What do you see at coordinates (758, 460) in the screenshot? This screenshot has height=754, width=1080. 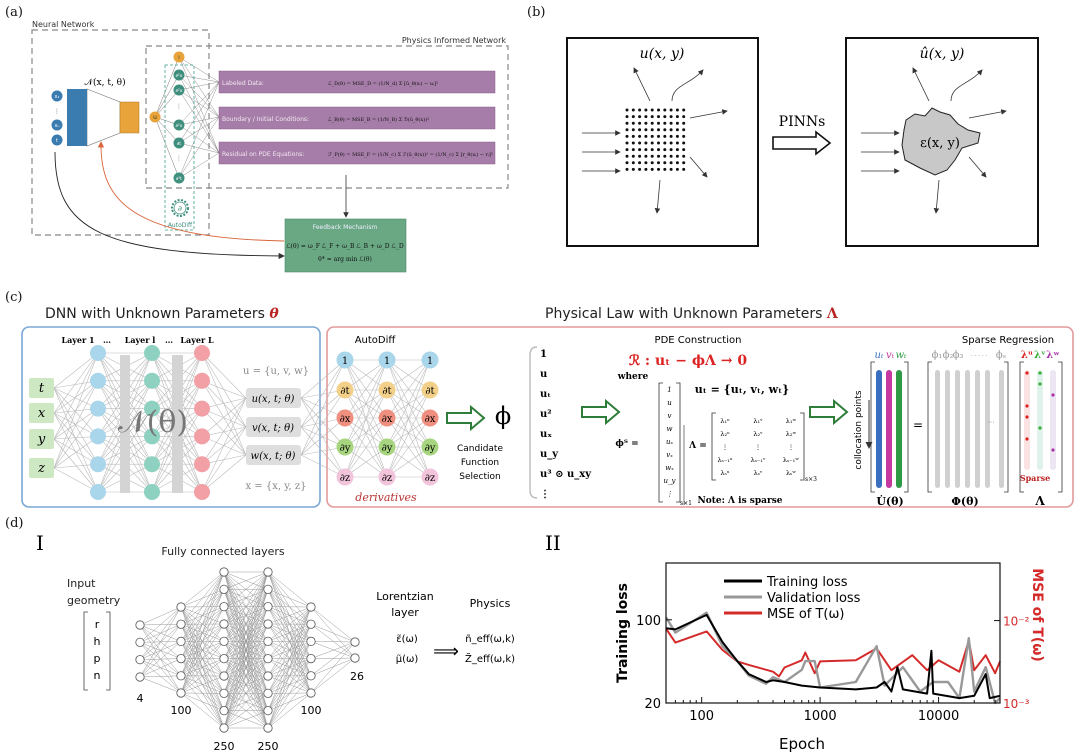 I see `lambda-entry: λₛ₋₁ᵛ` at bounding box center [758, 460].